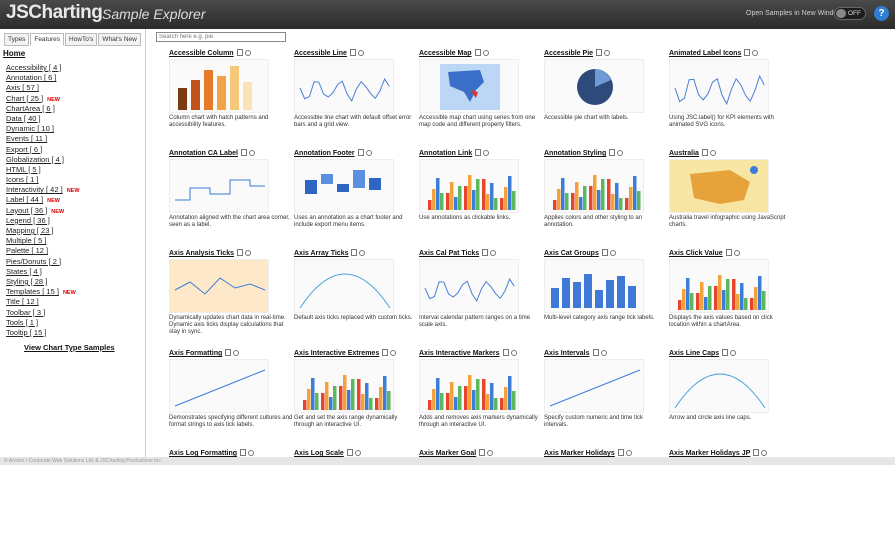  Describe the element at coordinates (684, 153) in the screenshot. I see `sample-title-text: Australia` at that location.